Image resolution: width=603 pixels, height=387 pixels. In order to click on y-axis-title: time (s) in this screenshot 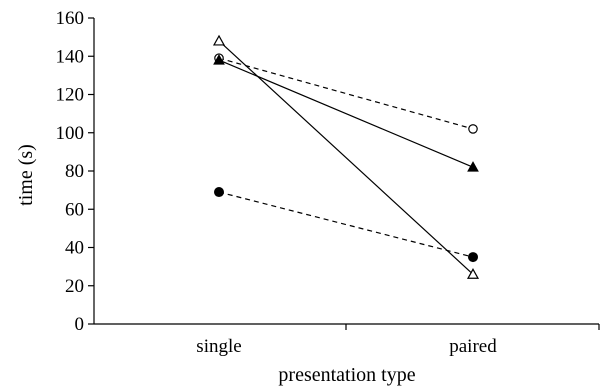, I will do `click(26, 175)`.